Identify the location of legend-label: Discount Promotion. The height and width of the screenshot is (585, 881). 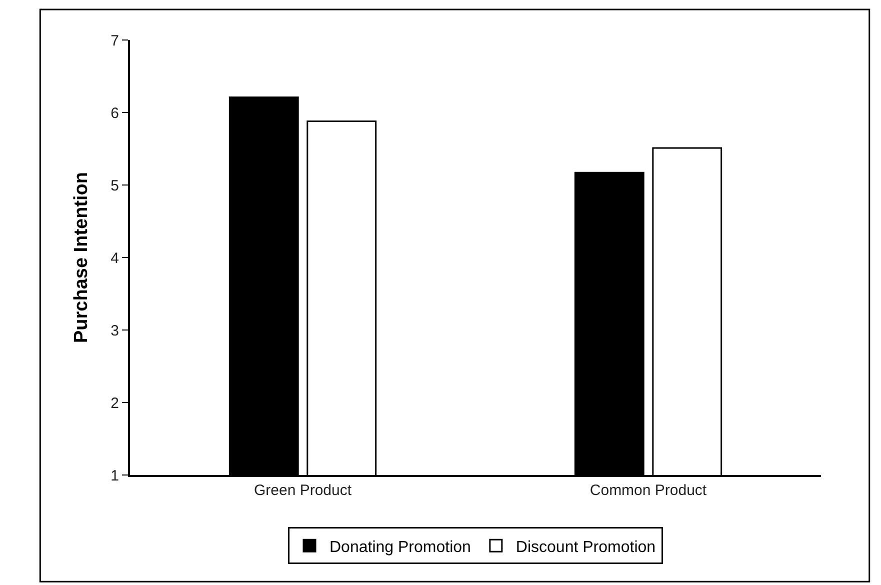
(586, 547).